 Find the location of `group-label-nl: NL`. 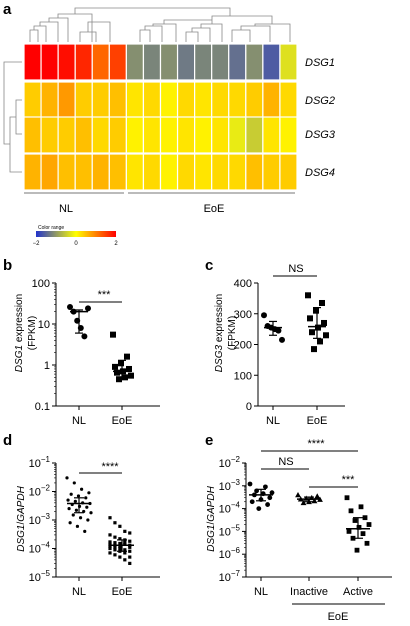

group-label-nl: NL is located at coordinates (66, 209).